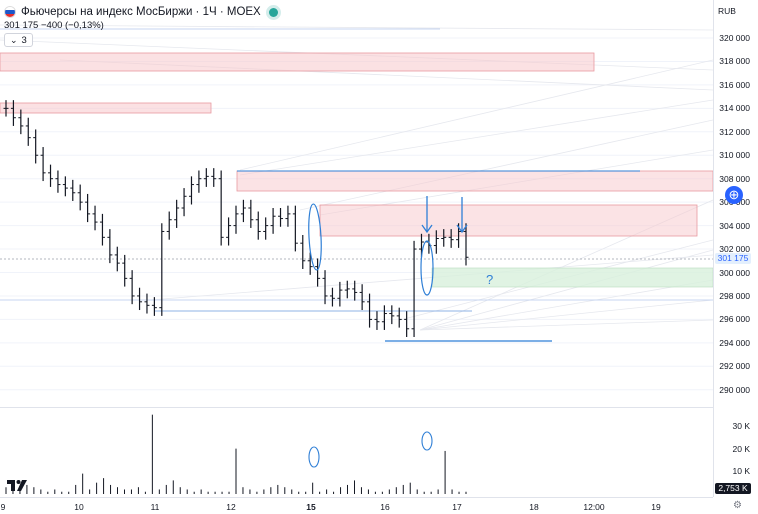 This screenshot has width=758, height=514. Describe the element at coordinates (734, 272) in the screenshot. I see `price-tick-label: 300 000` at that location.